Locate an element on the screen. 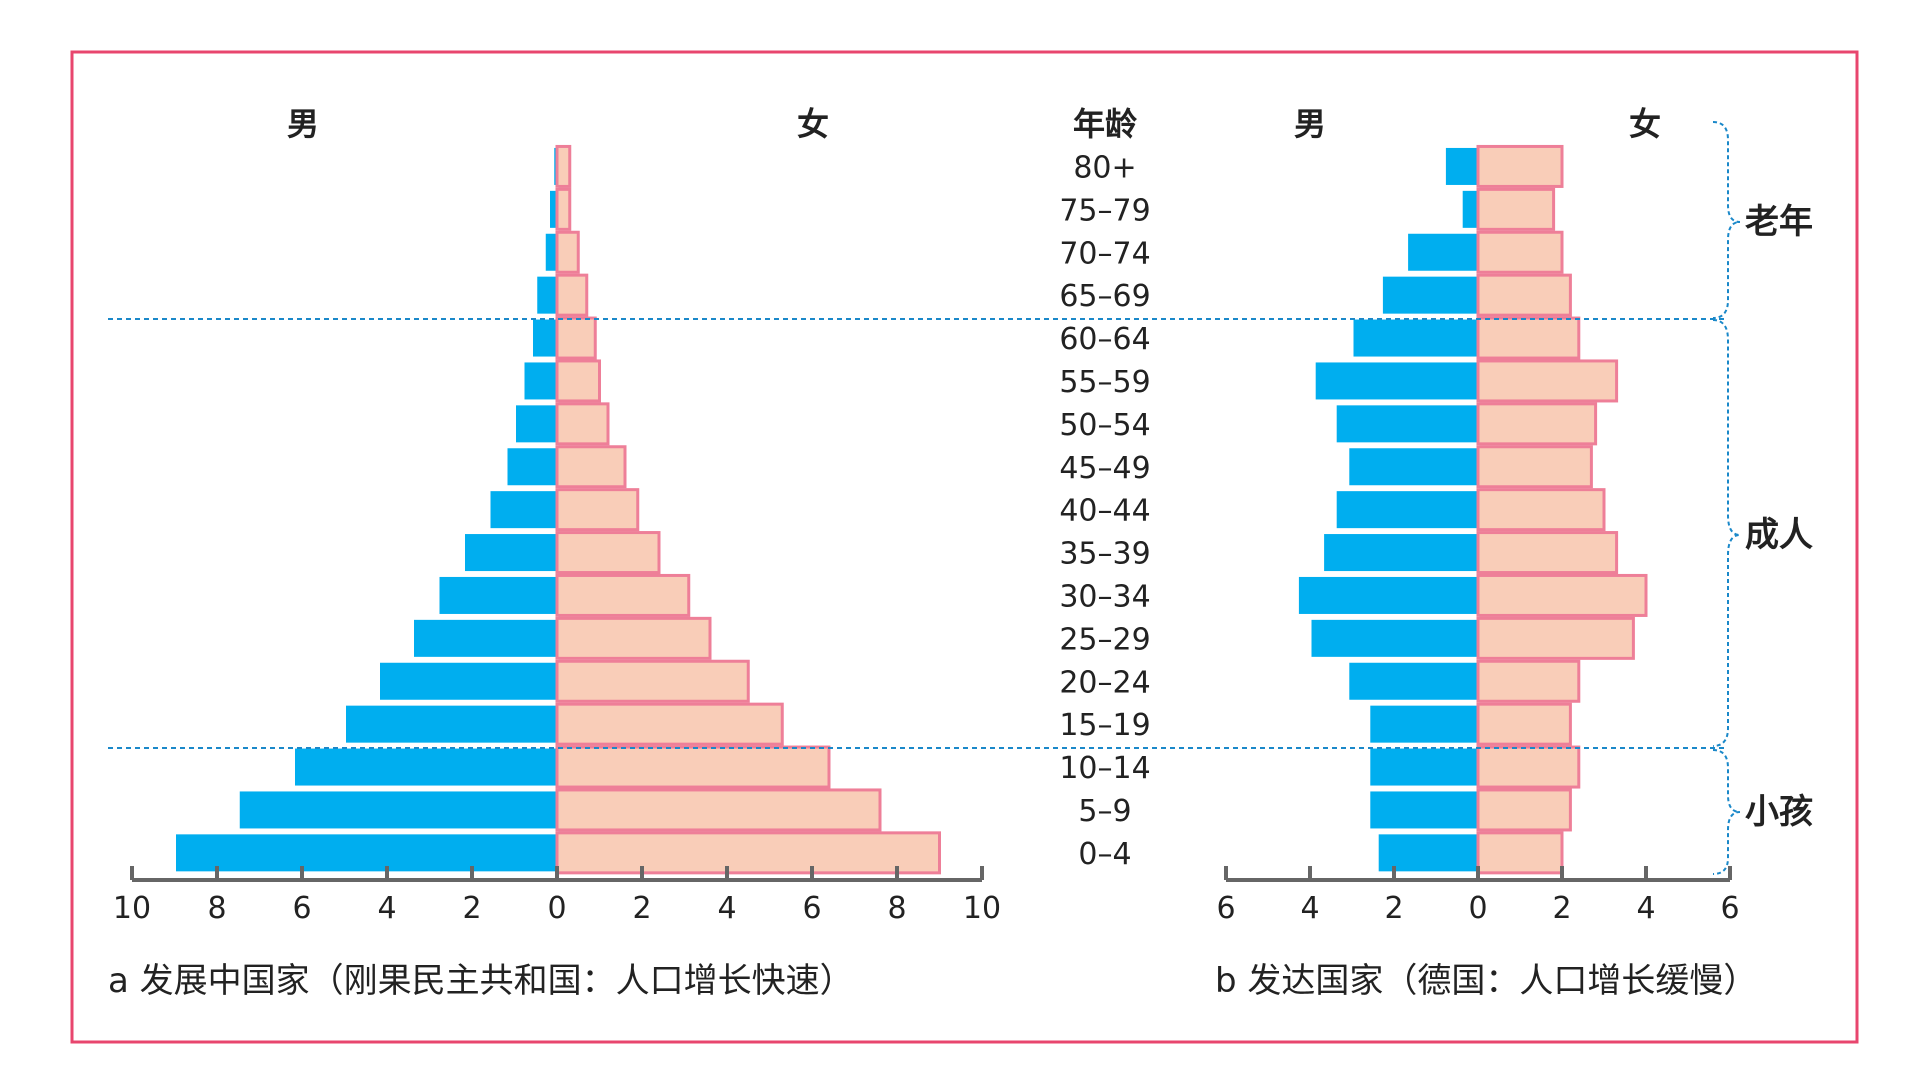  brace-child is located at coordinates (1726, 812).